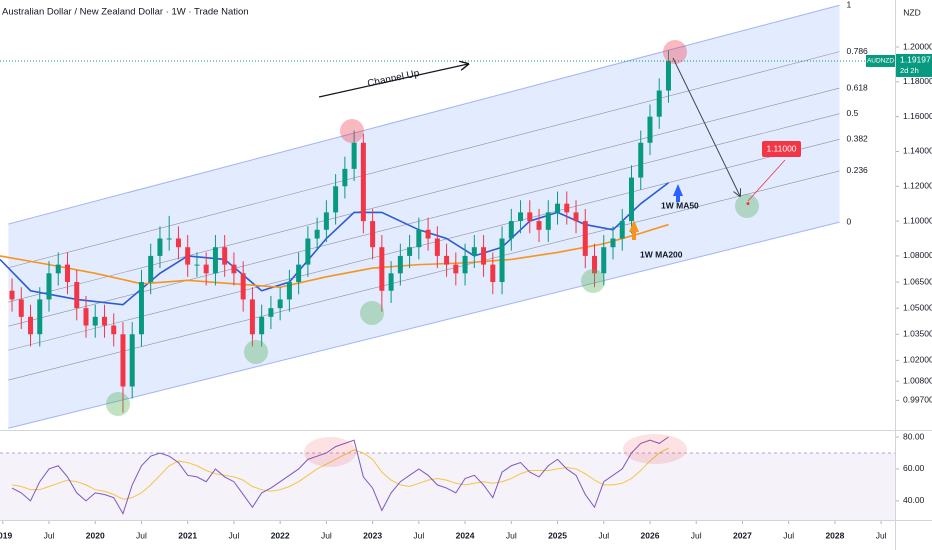 The height and width of the screenshot is (550, 932). Describe the element at coordinates (680, 205) in the screenshot. I see `series-label: 1W MA50` at that location.